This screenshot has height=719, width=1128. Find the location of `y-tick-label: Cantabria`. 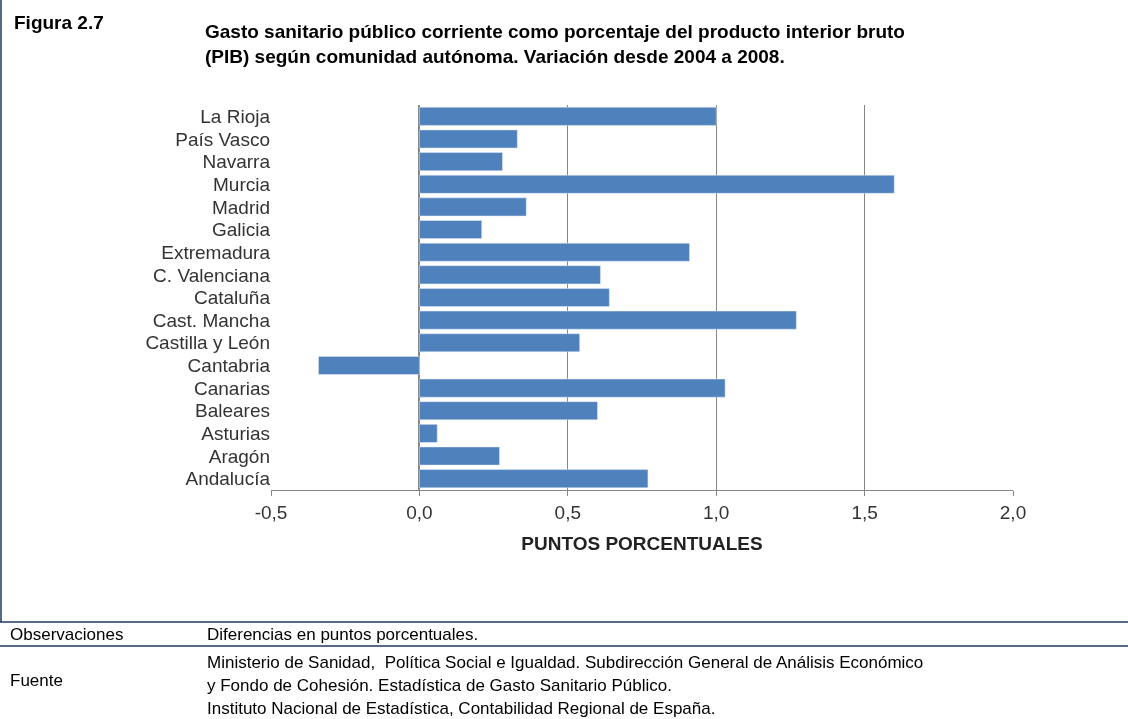

y-tick-label: Cantabria is located at coordinates (229, 366).